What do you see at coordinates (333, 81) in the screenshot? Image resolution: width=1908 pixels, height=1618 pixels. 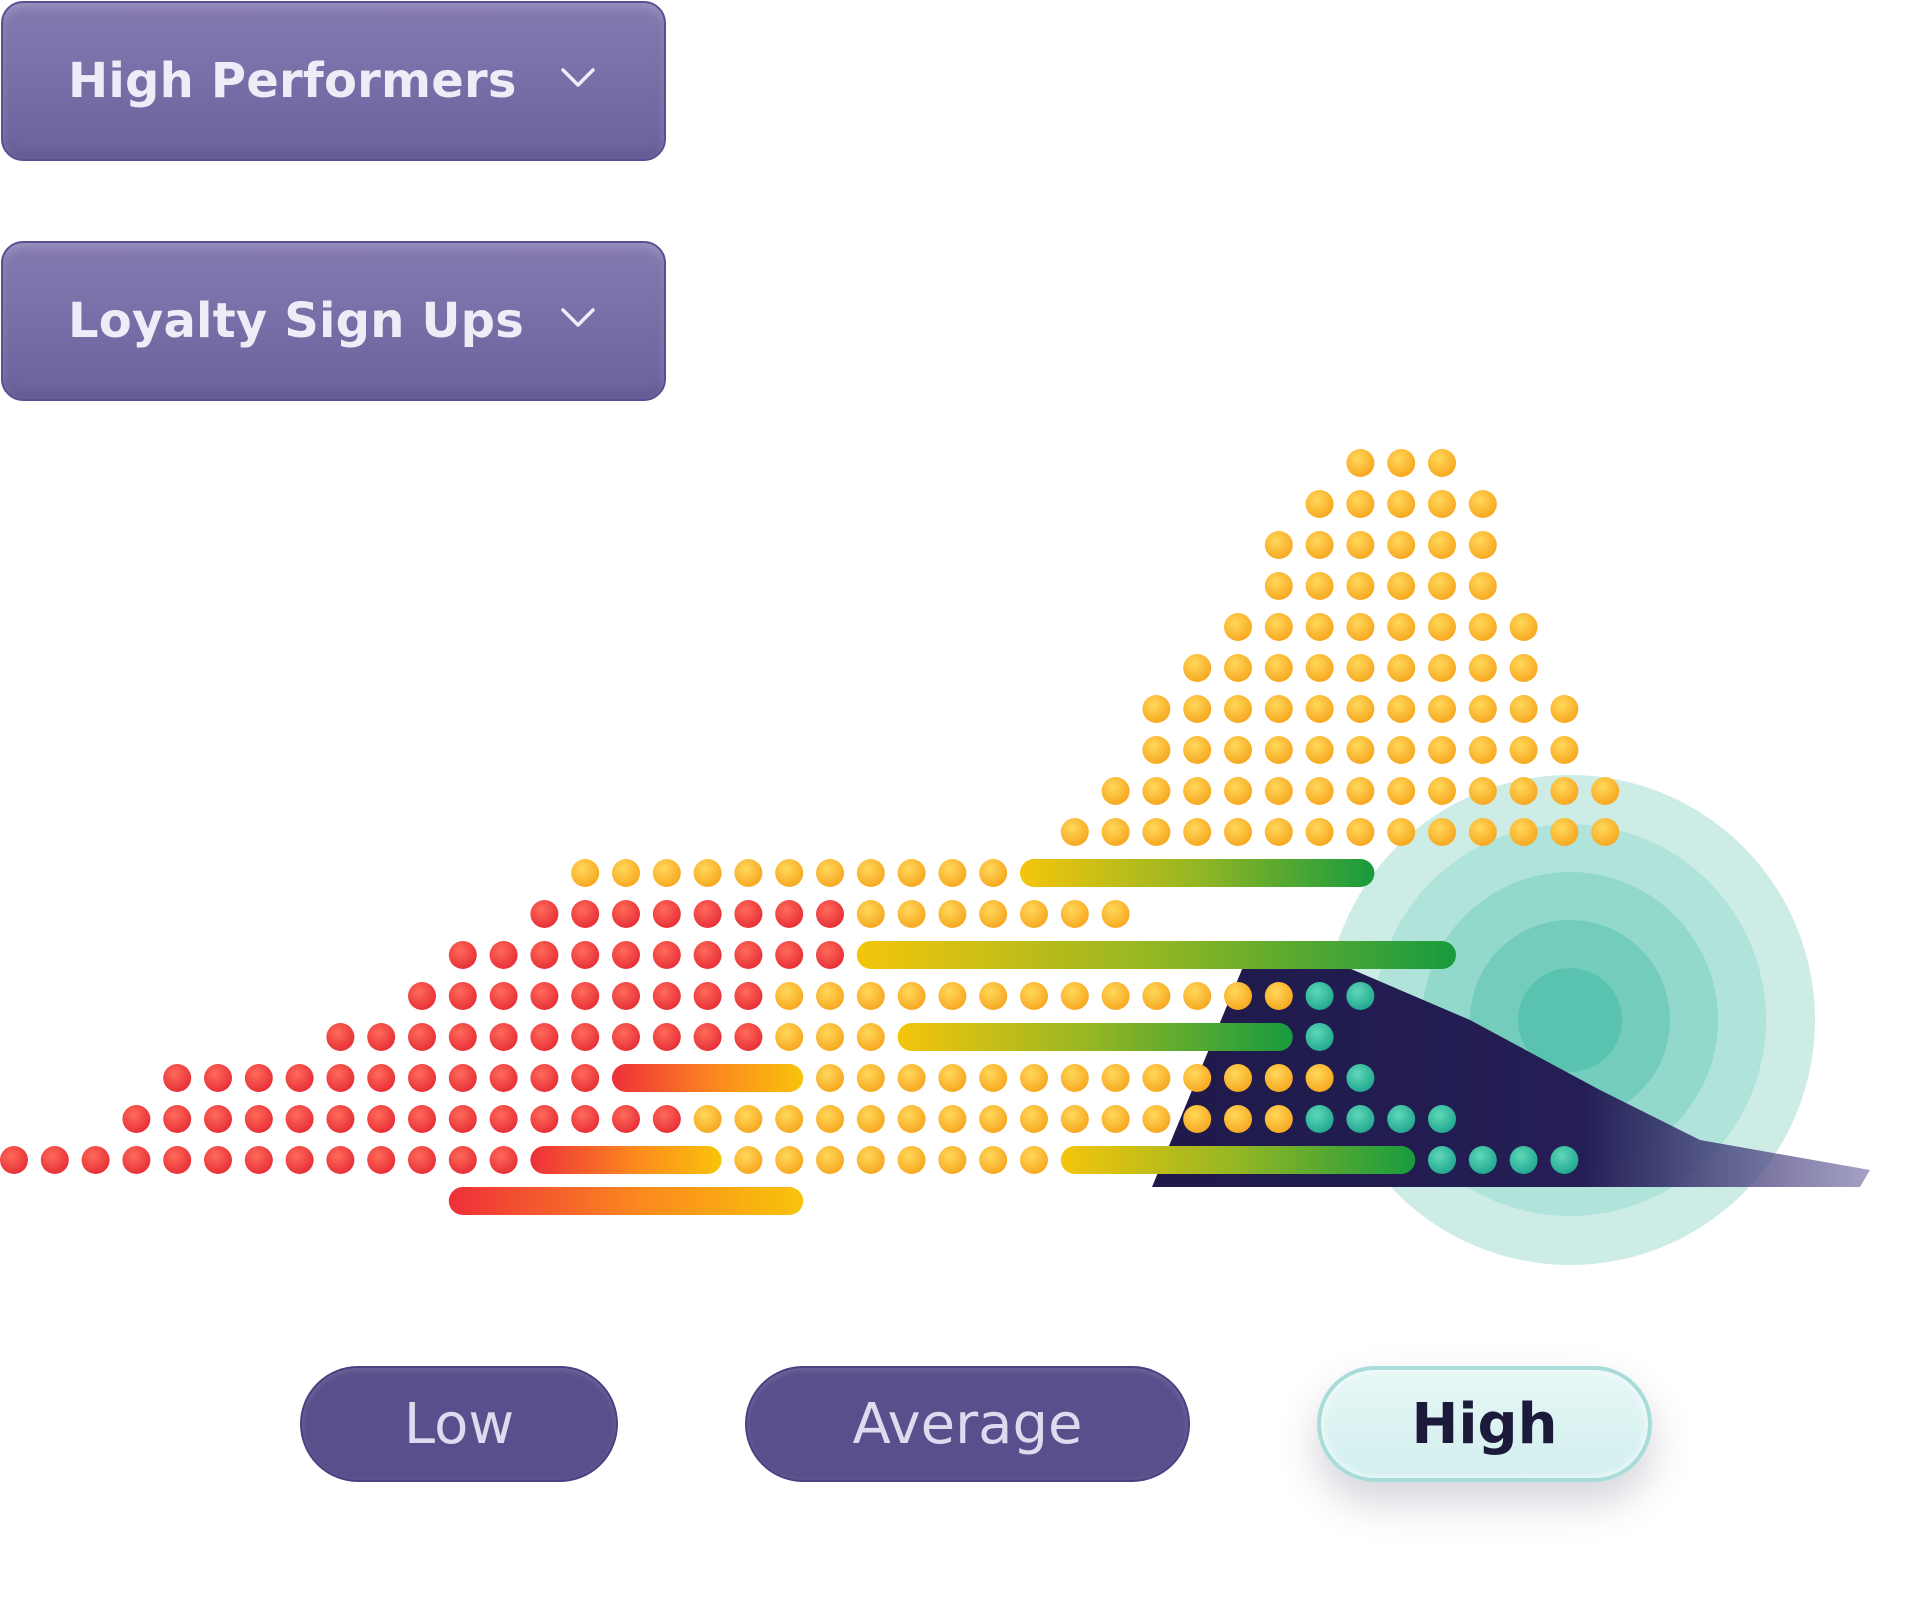 I see `segment-dropdown: High Performers` at bounding box center [333, 81].